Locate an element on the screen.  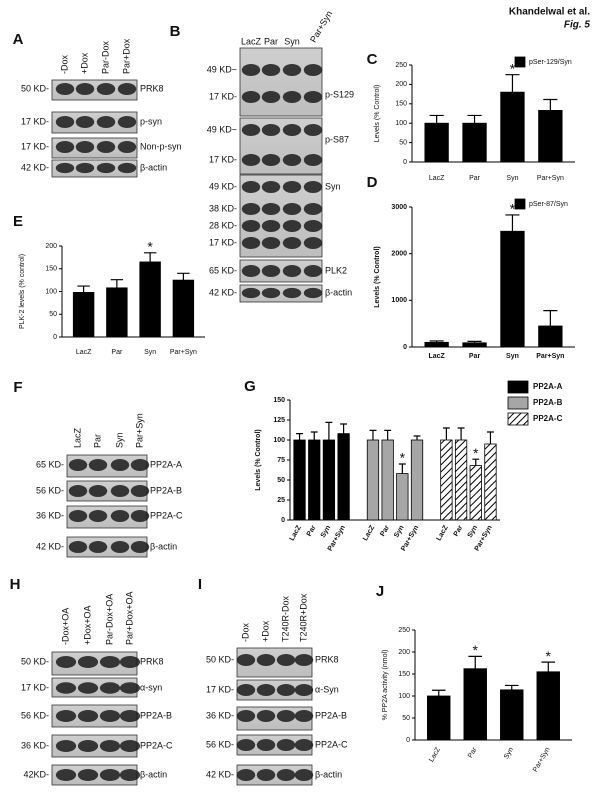
lane-label: -Dox+OA is located at coordinates (65, 626).